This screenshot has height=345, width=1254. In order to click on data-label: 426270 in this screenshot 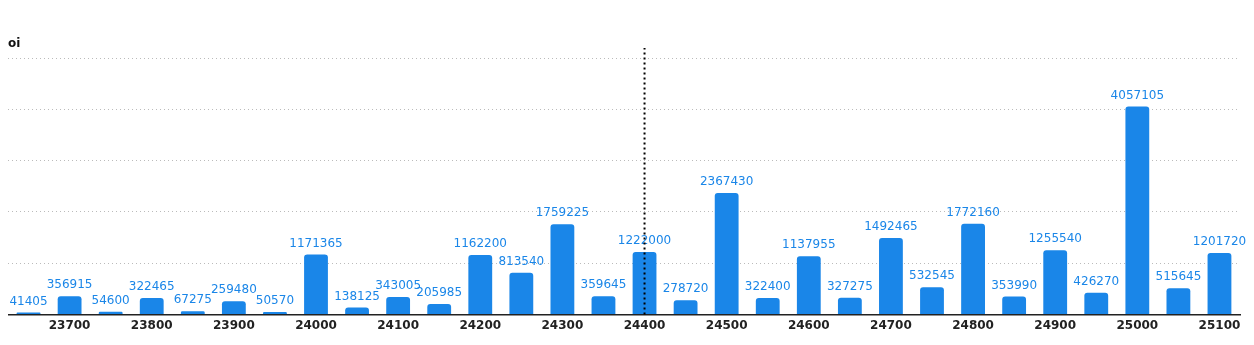, I will do `click(1096, 280)`.